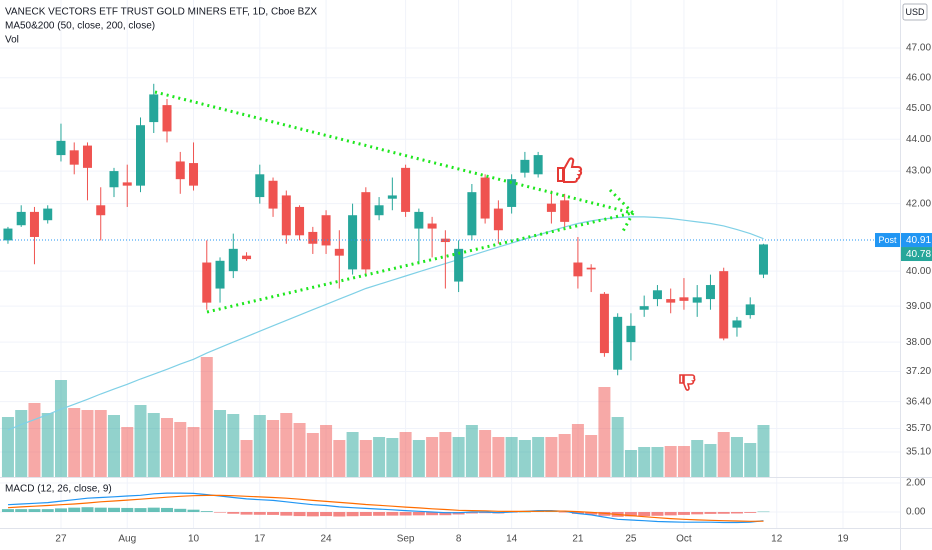 The width and height of the screenshot is (932, 550). I want to click on last-price-box, so click(916, 254).